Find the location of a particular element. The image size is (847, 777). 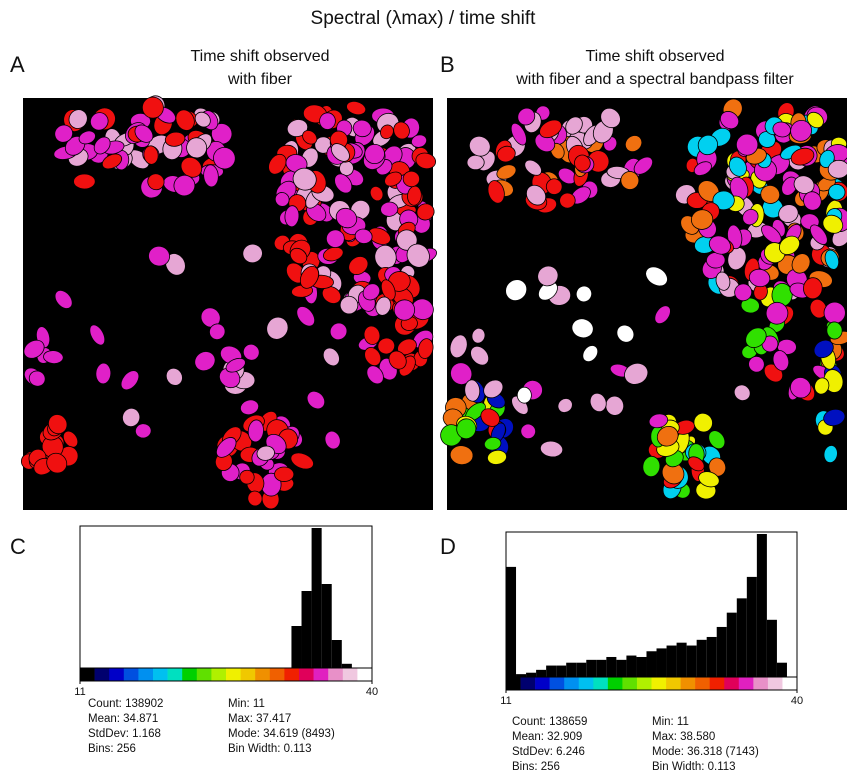

stat-text: Bins: 256 is located at coordinates (112, 749).